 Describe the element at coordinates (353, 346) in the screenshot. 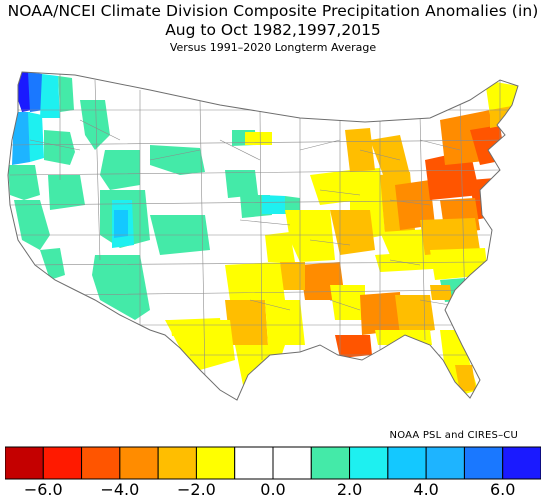

I see `region-la` at that location.